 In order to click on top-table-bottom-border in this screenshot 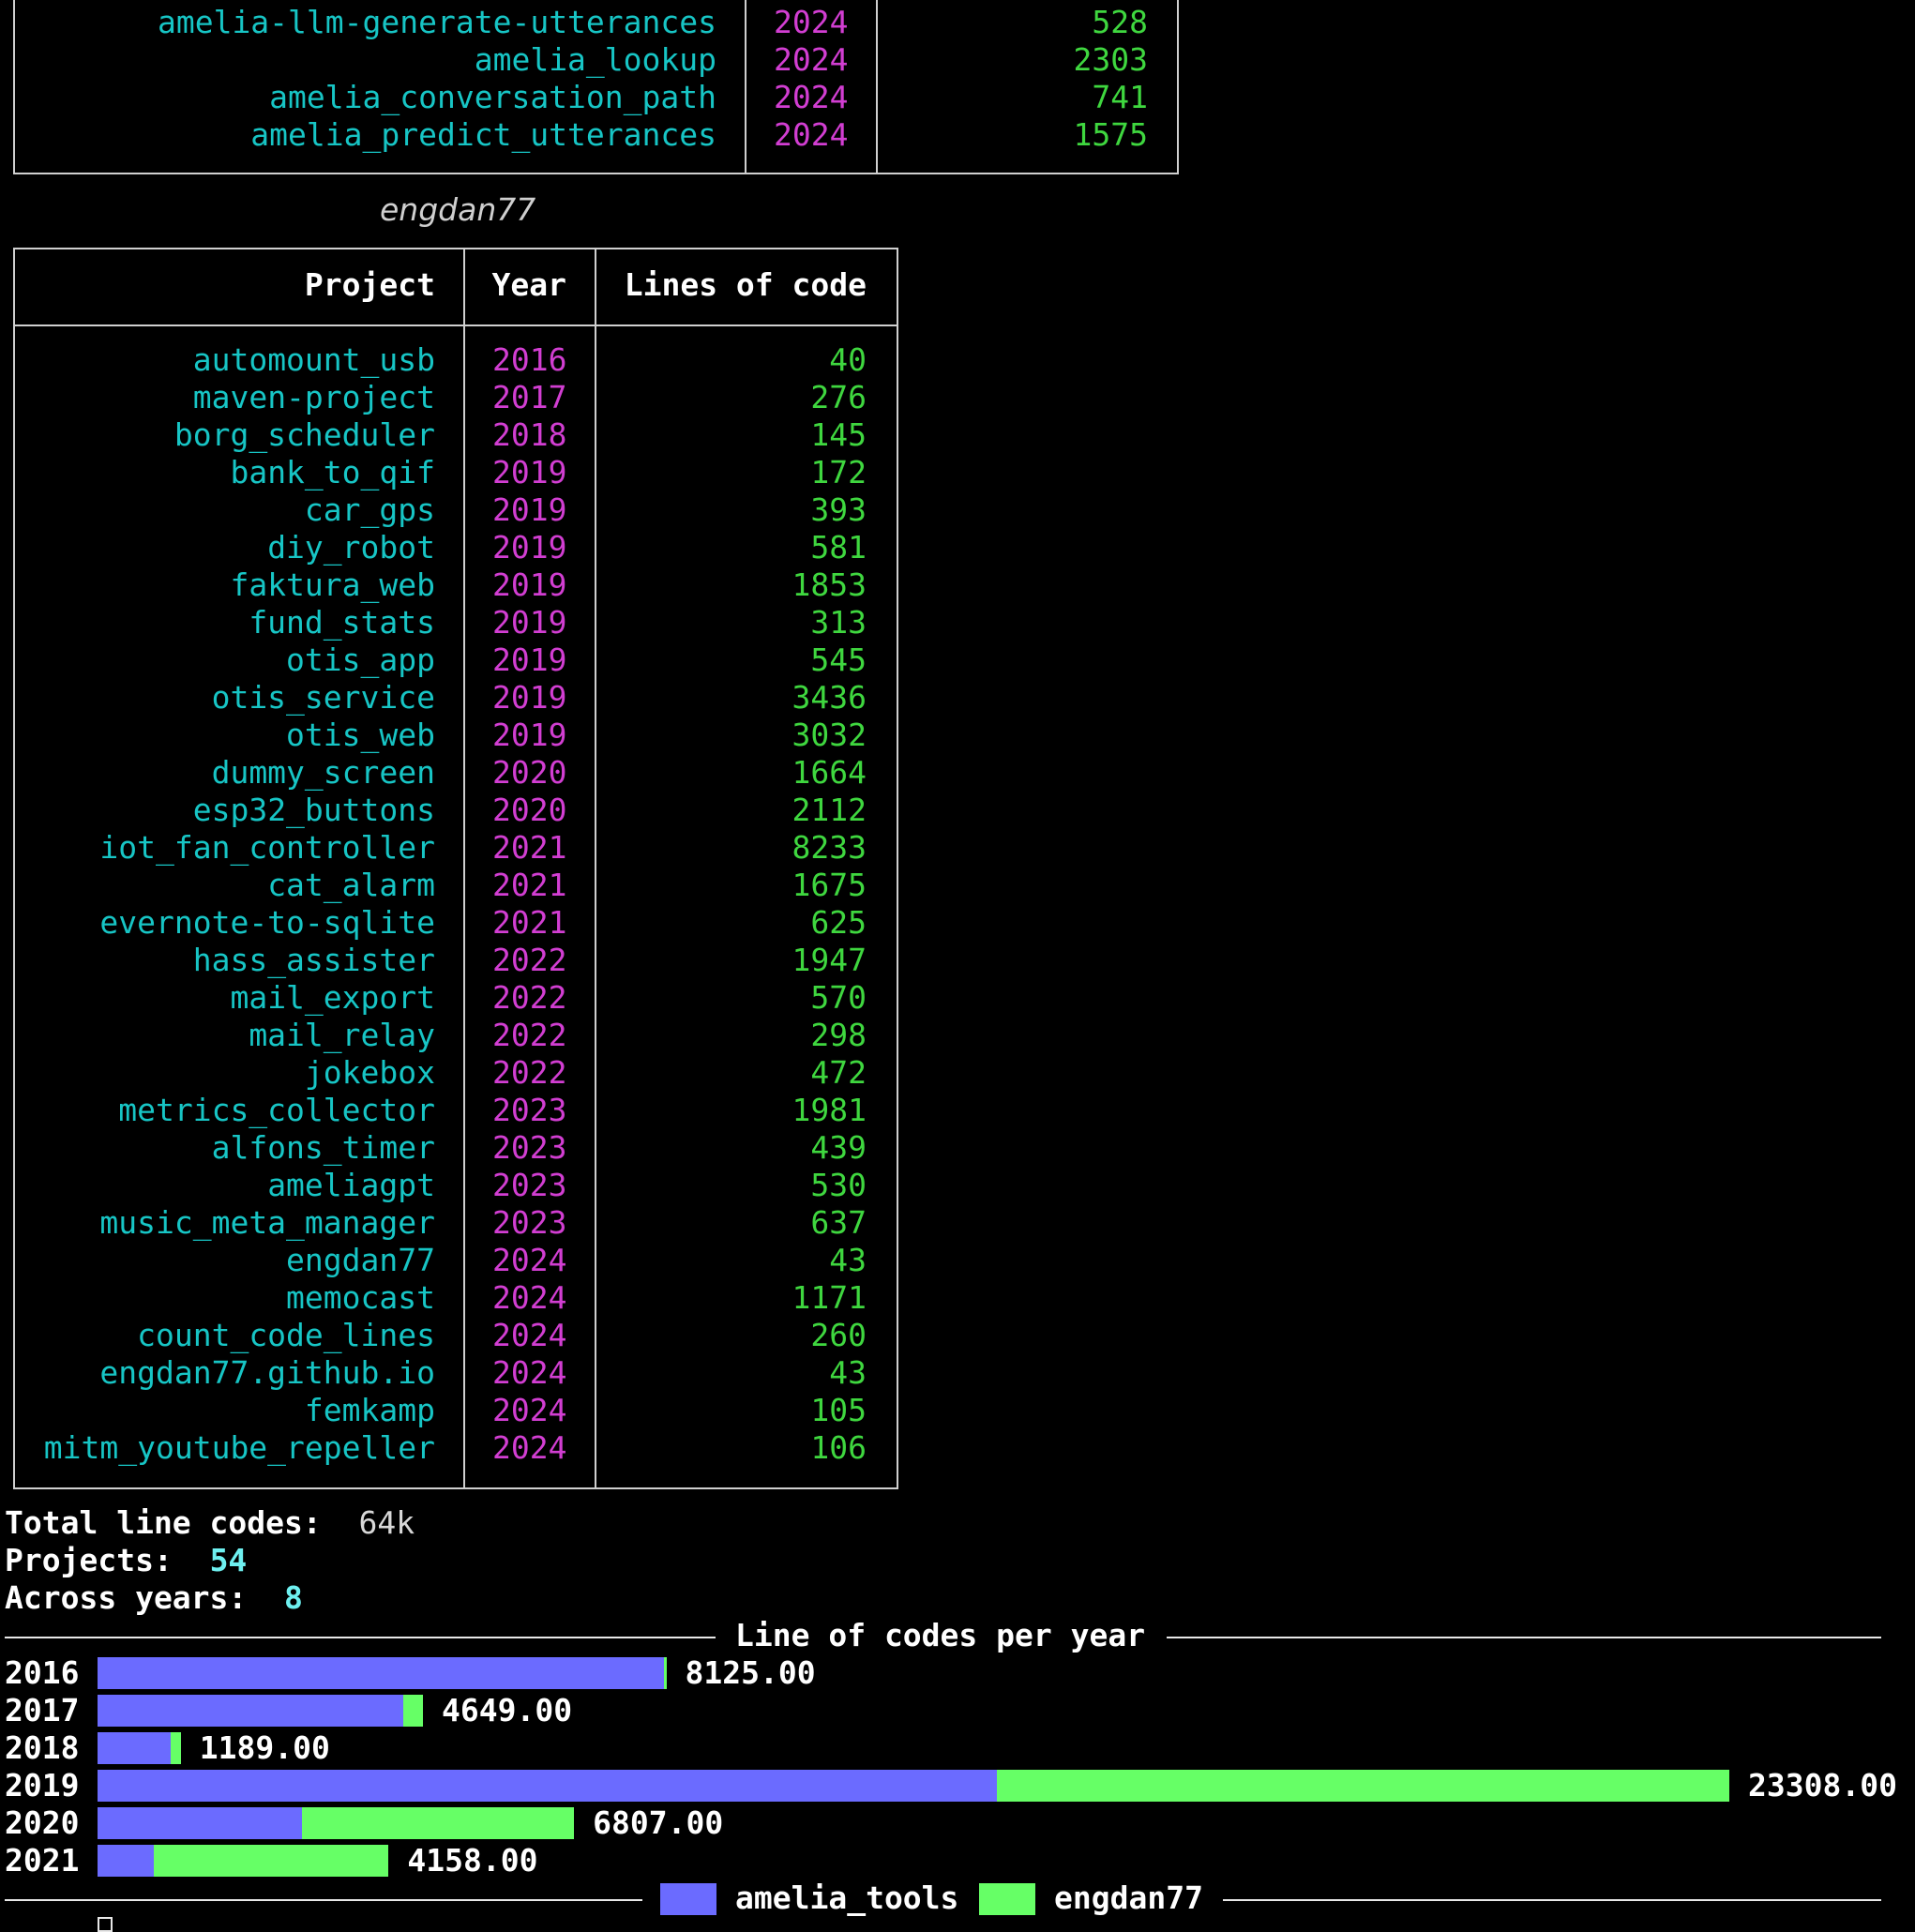, I will do `click(596, 173)`.